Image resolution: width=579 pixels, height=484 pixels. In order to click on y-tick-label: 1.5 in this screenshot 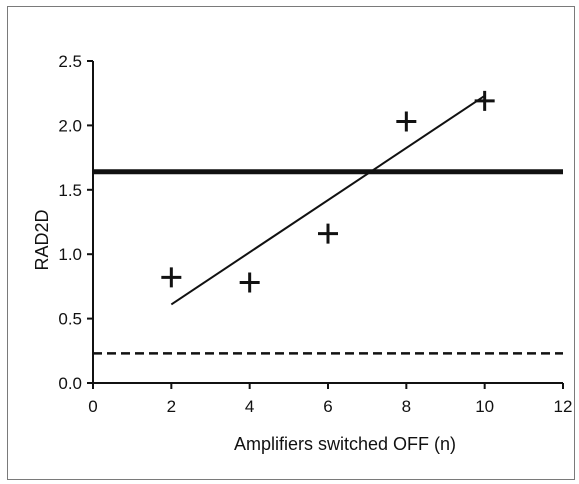, I will do `click(70, 190)`.